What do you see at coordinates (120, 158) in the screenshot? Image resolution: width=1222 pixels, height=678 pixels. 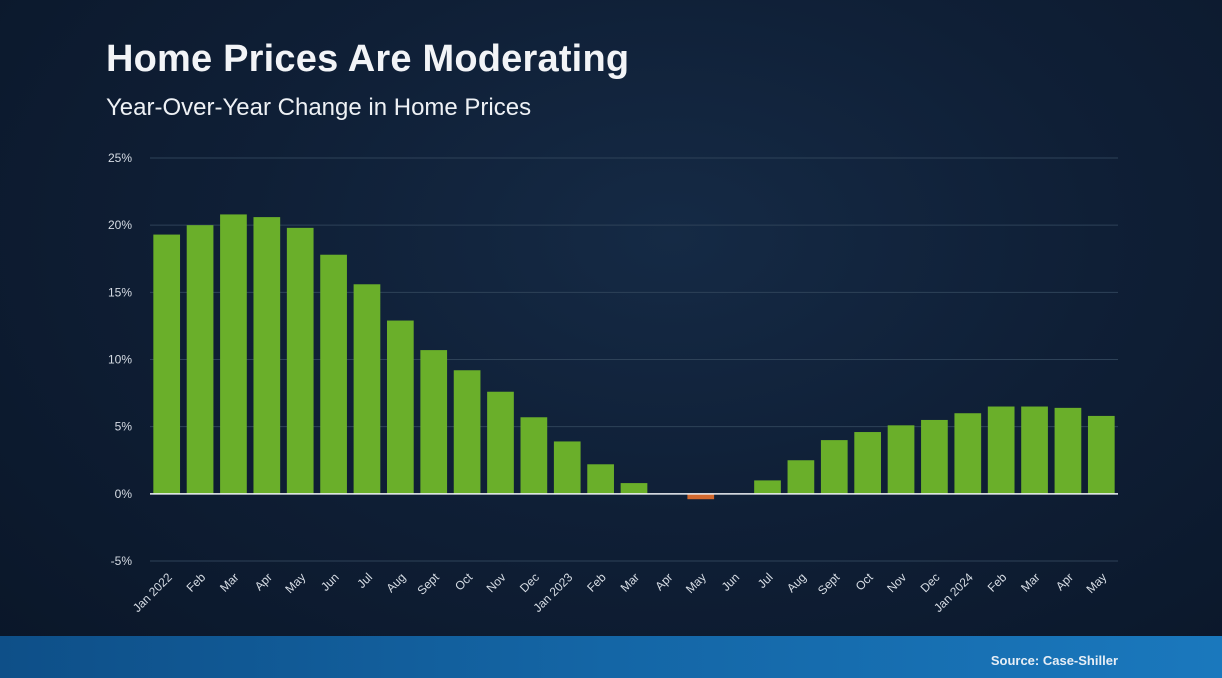 I see `y-tick-label: 25%` at bounding box center [120, 158].